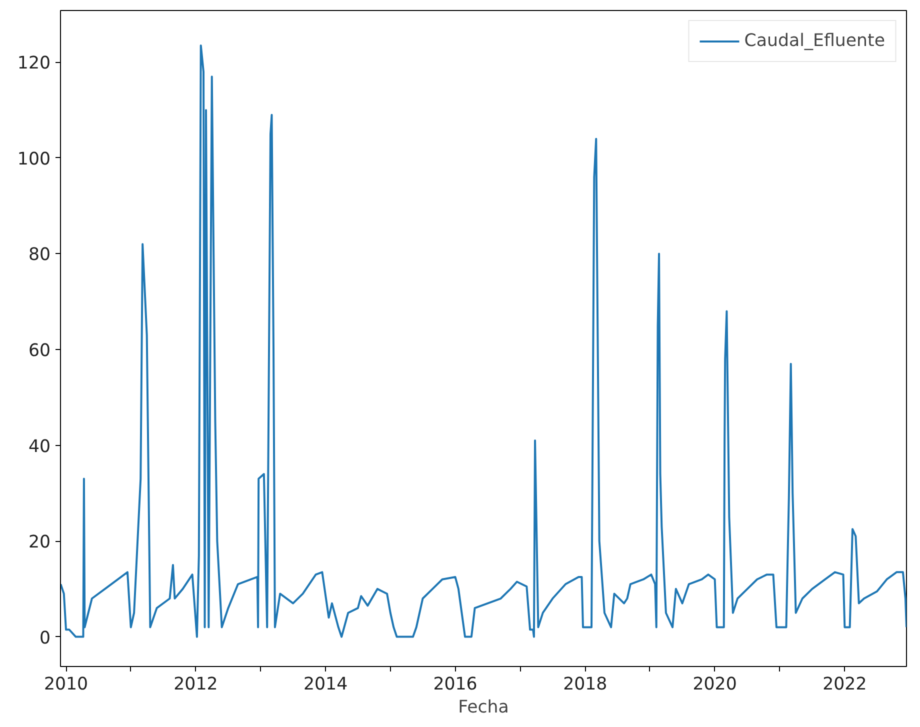 Image resolution: width=920 pixels, height=727 pixels. I want to click on y-tick-label: 80, so click(39, 255).